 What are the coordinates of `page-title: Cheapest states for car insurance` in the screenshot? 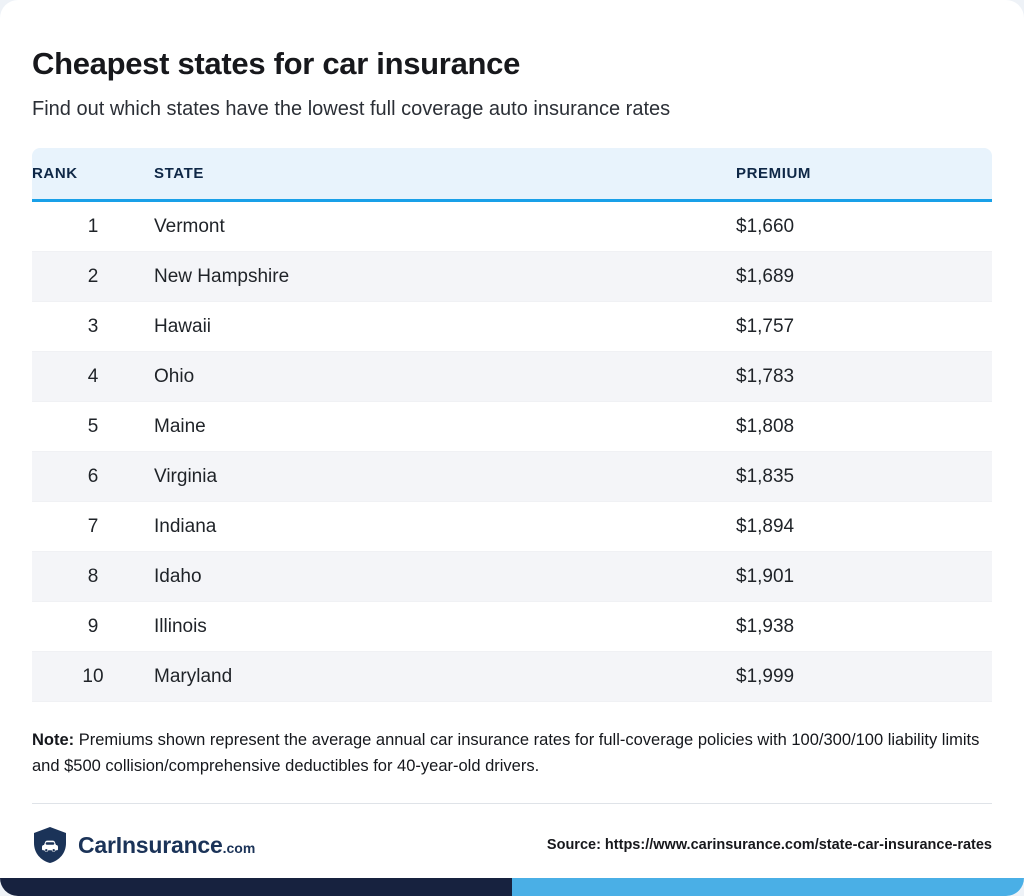 It's located at (276, 63).